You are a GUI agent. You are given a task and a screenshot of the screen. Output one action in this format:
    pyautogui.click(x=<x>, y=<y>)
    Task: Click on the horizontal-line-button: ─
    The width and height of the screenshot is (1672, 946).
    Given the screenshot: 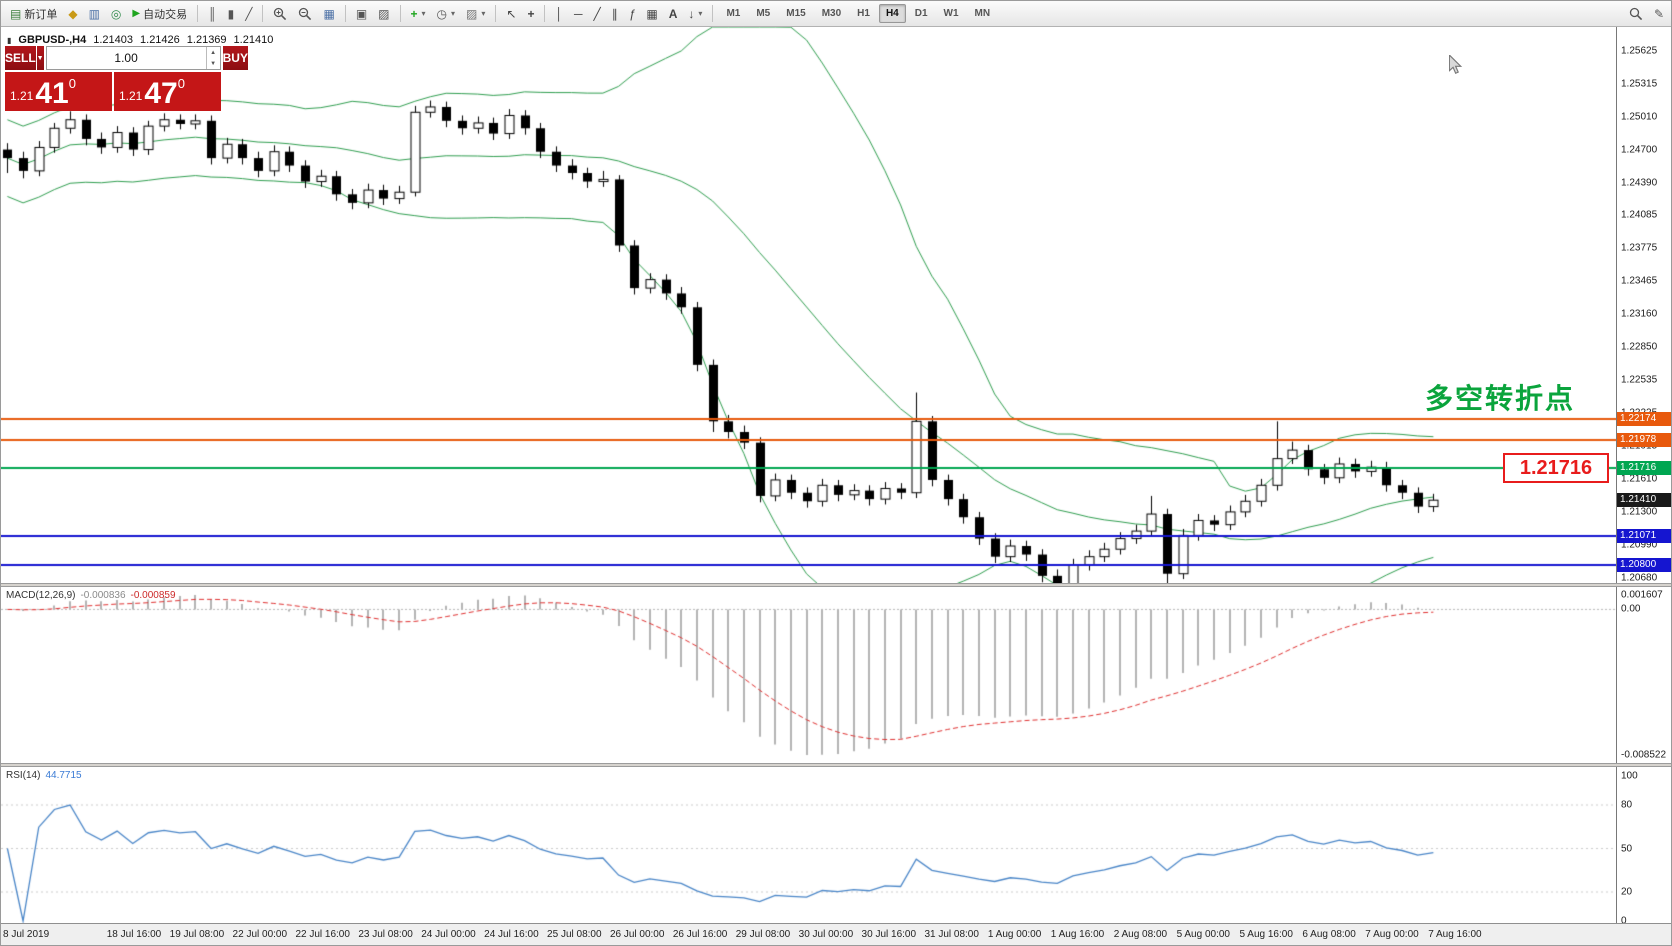 What is the action you would take?
    pyautogui.click(x=578, y=14)
    